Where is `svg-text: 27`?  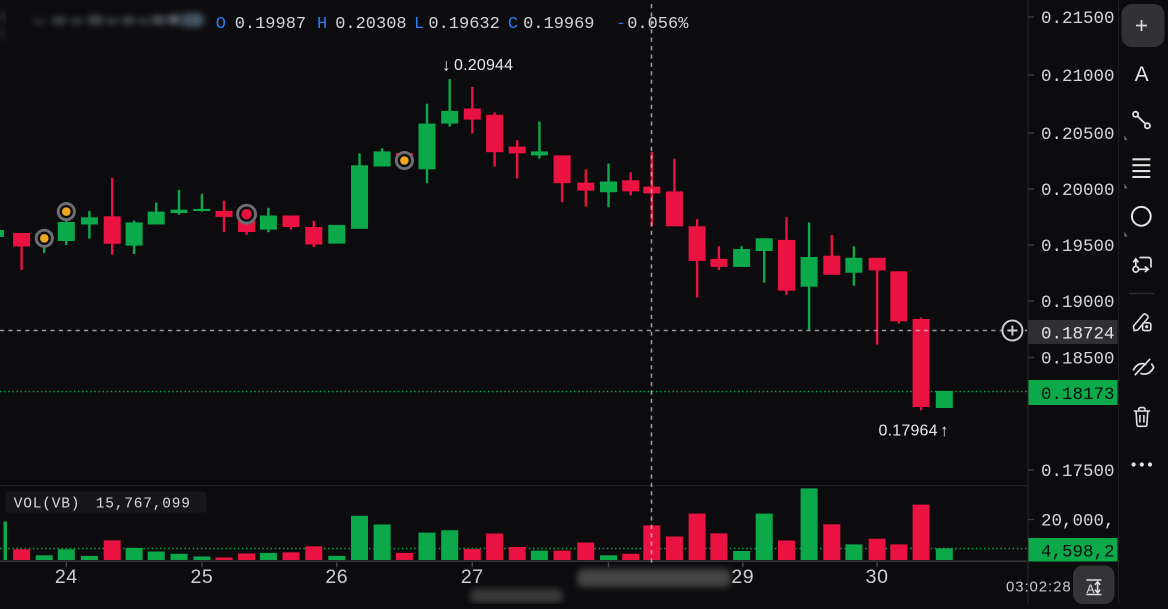 svg-text: 27 is located at coordinates (472, 577).